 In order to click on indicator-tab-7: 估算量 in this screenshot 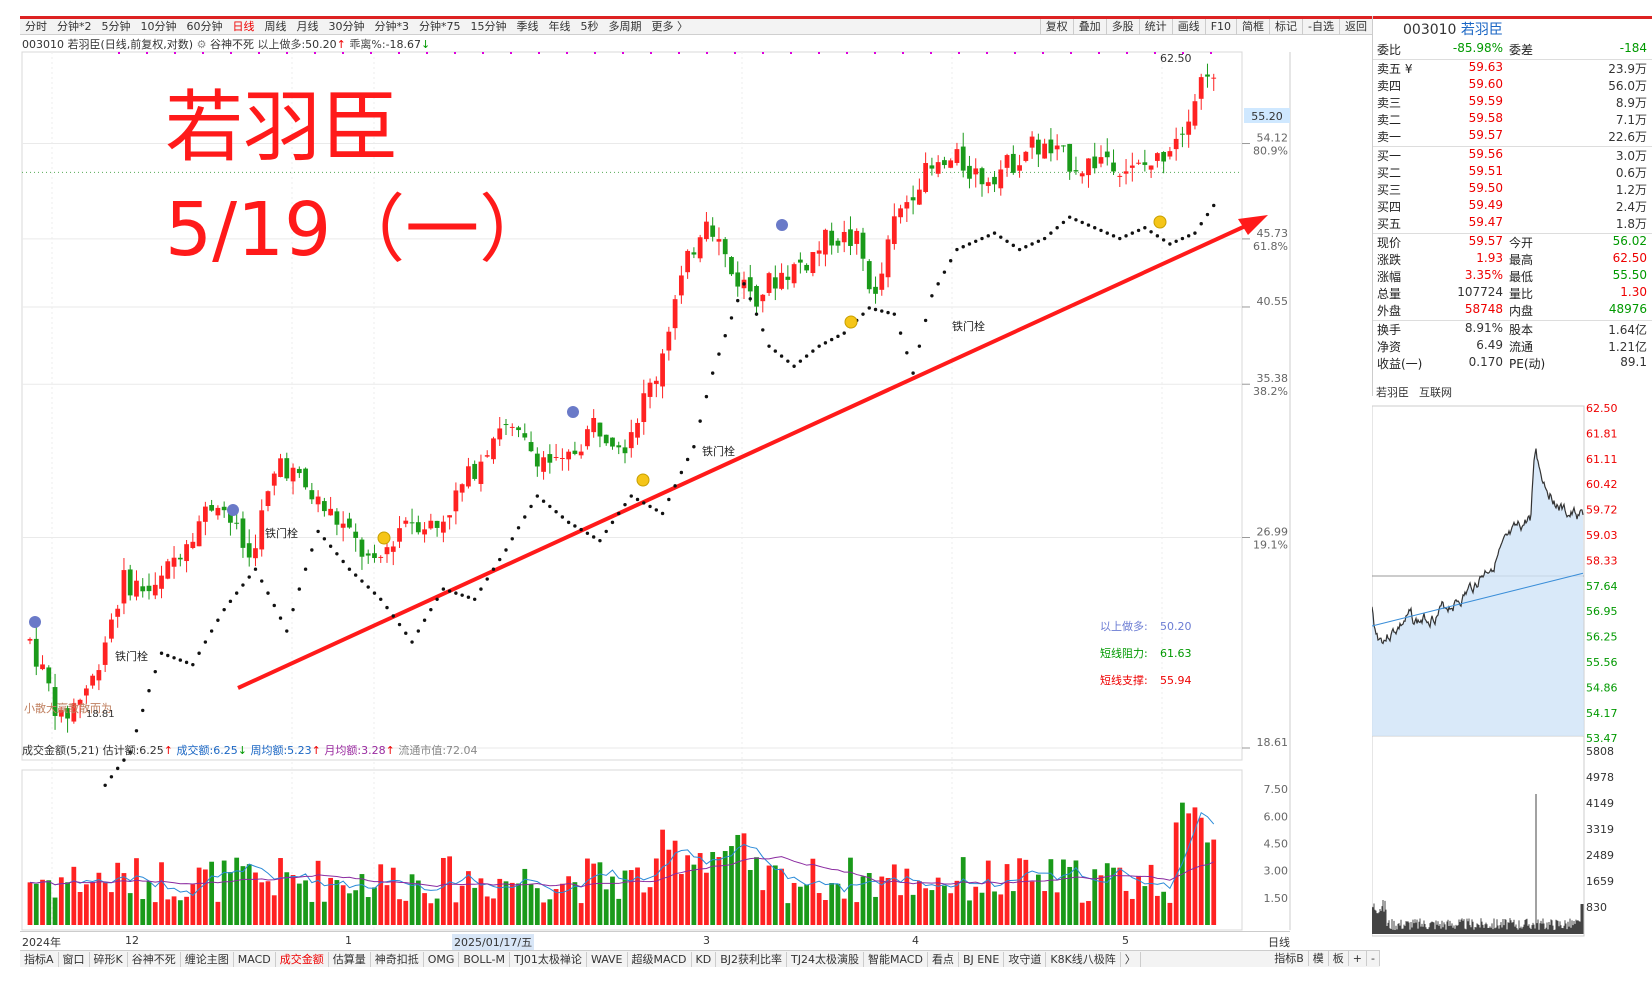, I will do `click(350, 959)`.